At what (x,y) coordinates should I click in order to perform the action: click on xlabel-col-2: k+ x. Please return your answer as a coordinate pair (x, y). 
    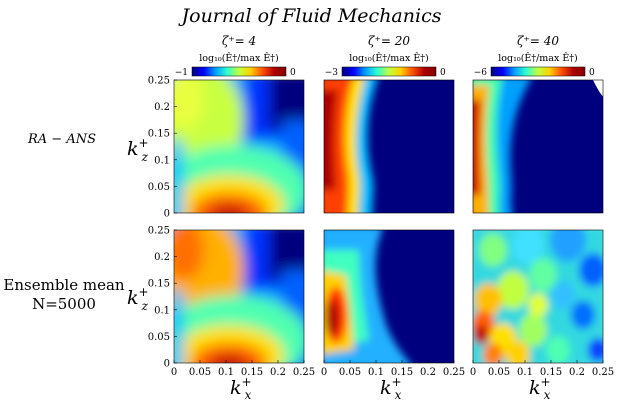
    Looking at the image, I should click on (391, 388).